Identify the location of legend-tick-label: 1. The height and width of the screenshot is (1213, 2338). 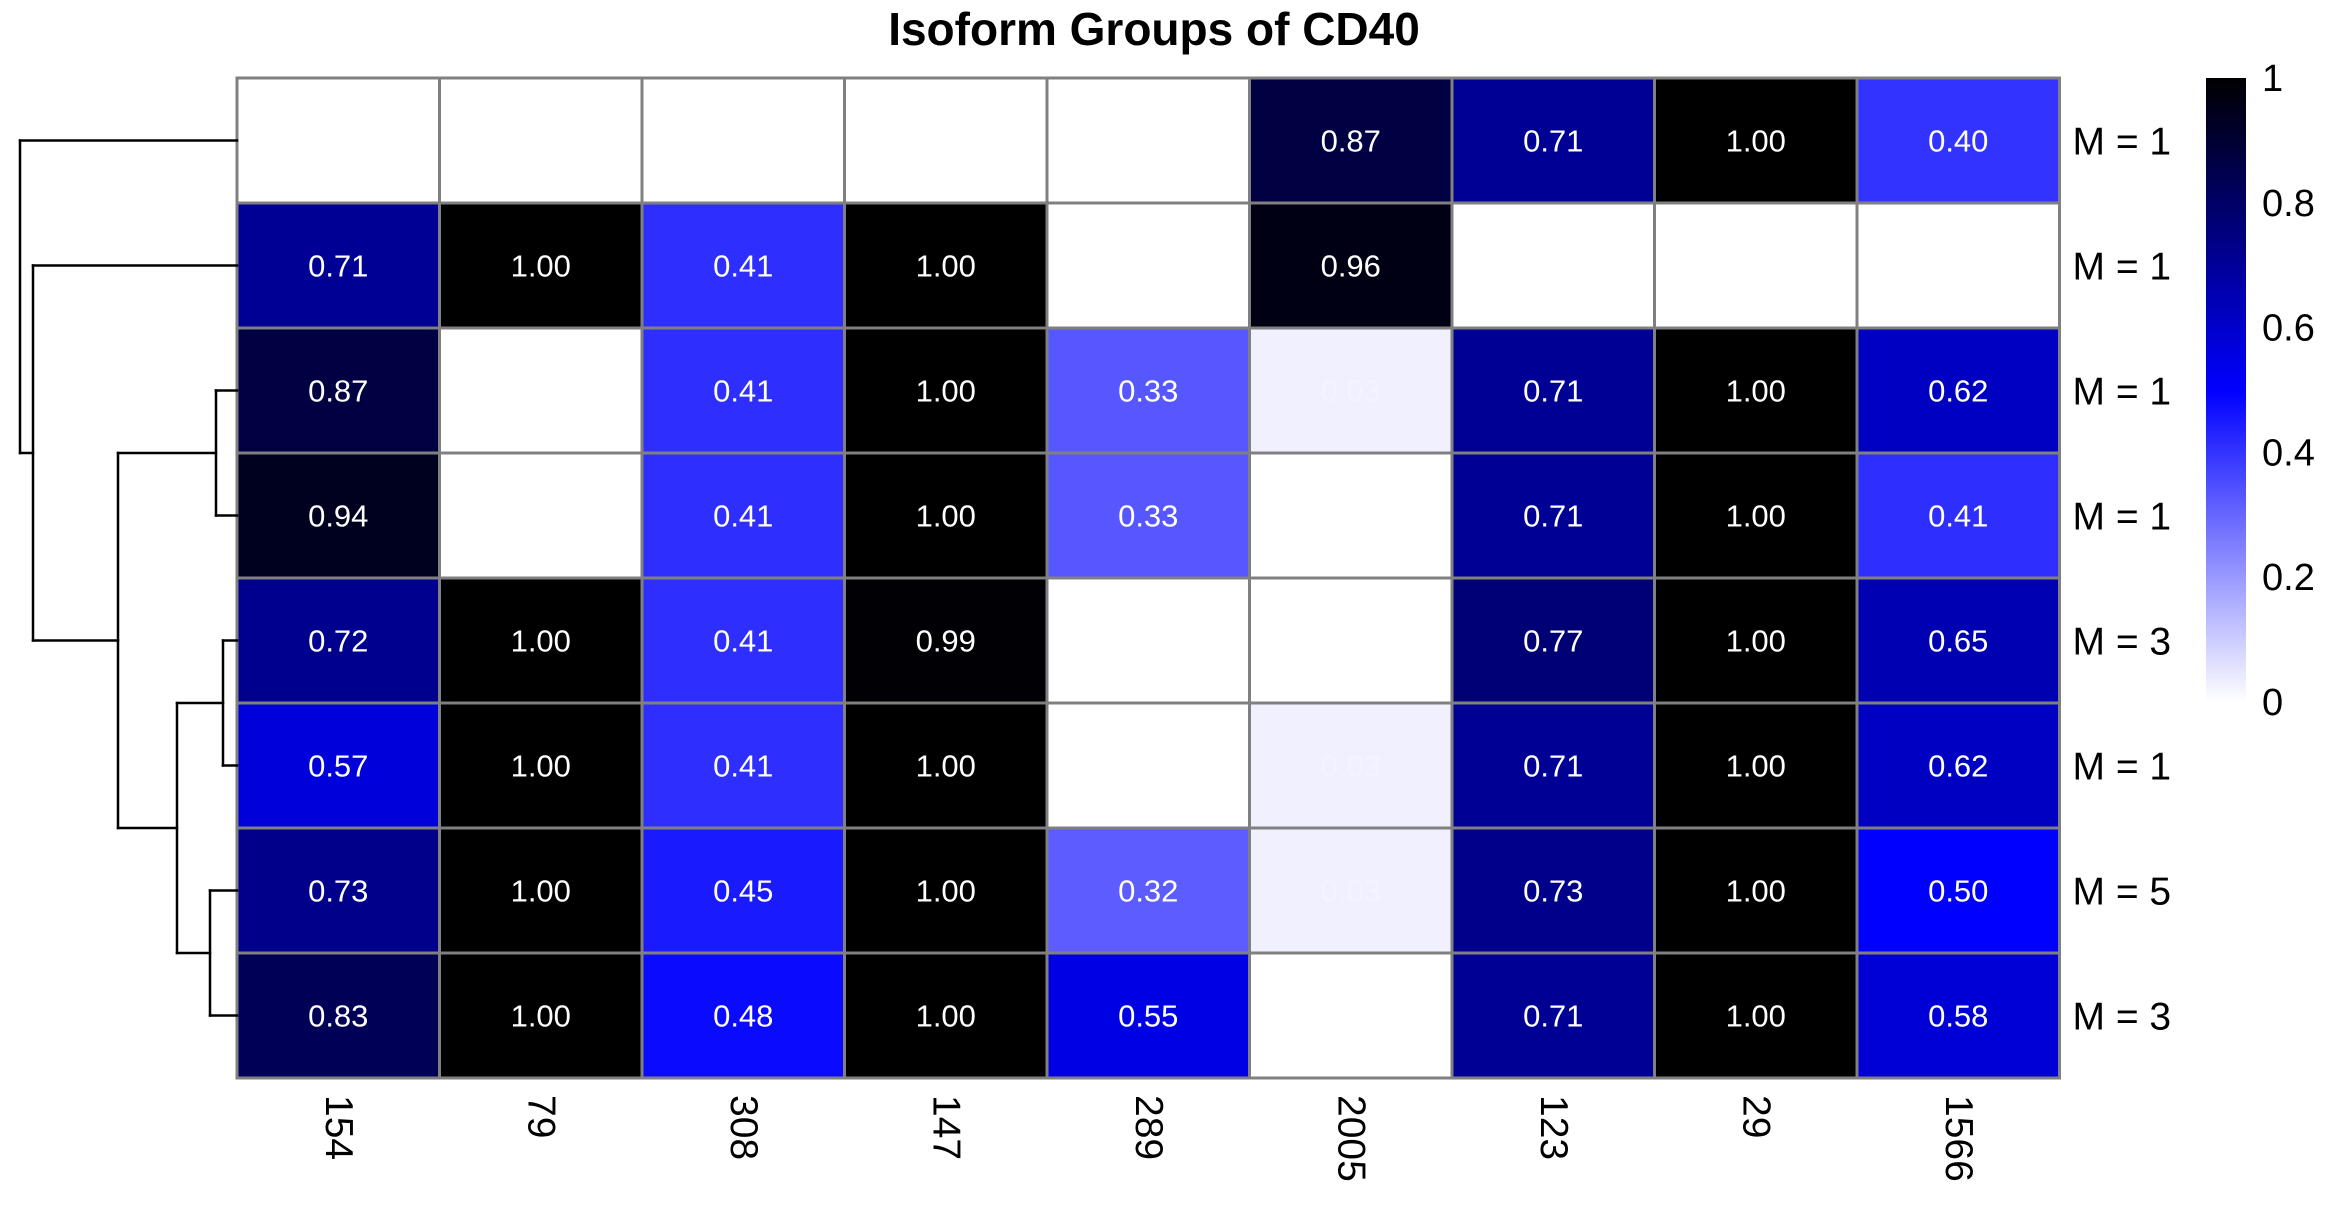
(2272, 79).